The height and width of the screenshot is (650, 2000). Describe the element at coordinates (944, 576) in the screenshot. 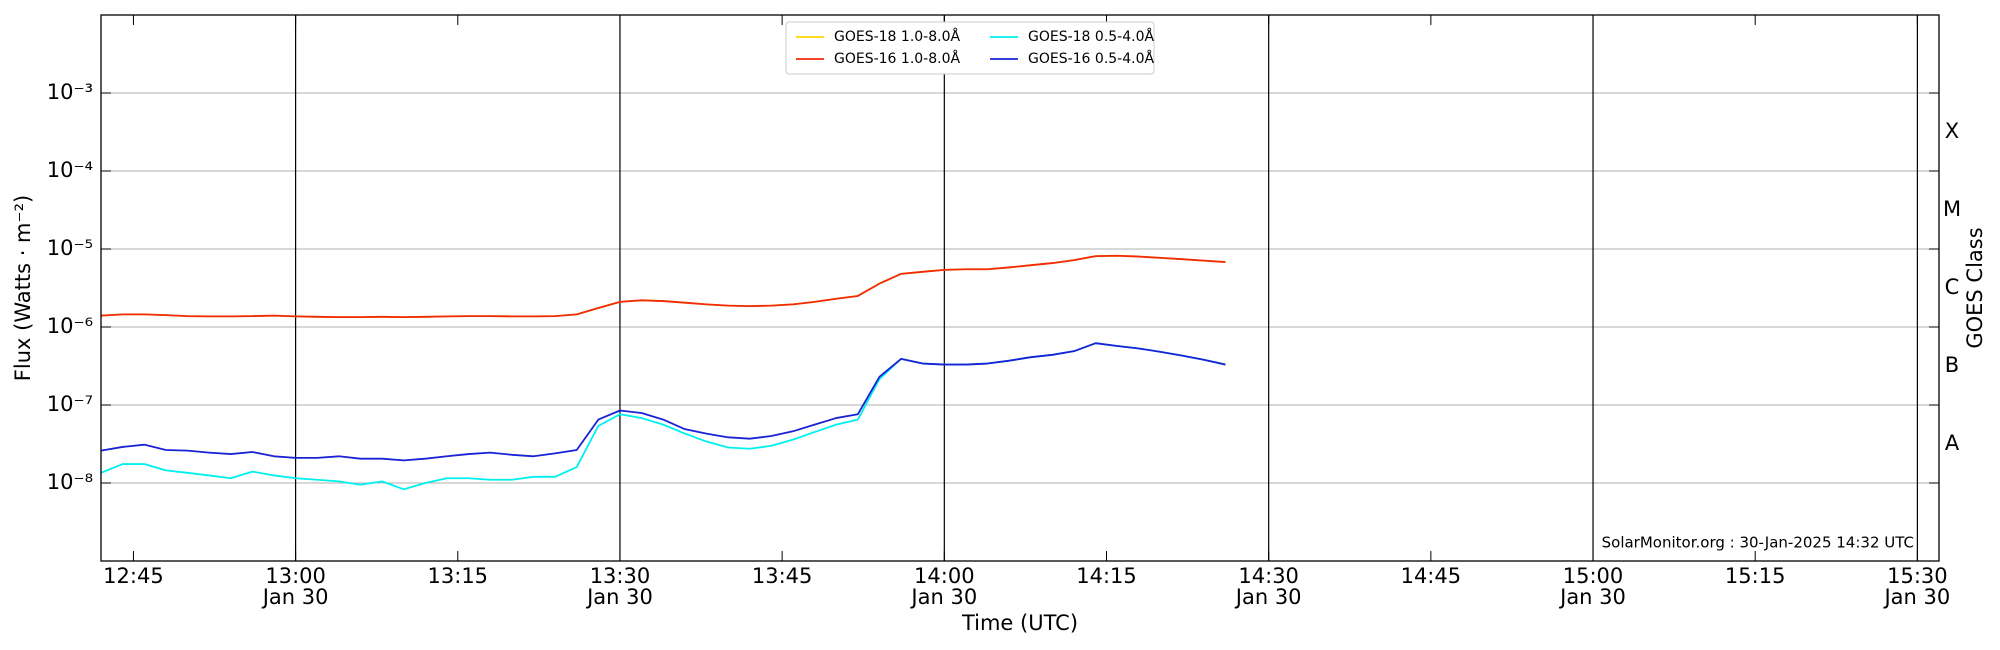

I see `x-tick-label: 14:00` at that location.